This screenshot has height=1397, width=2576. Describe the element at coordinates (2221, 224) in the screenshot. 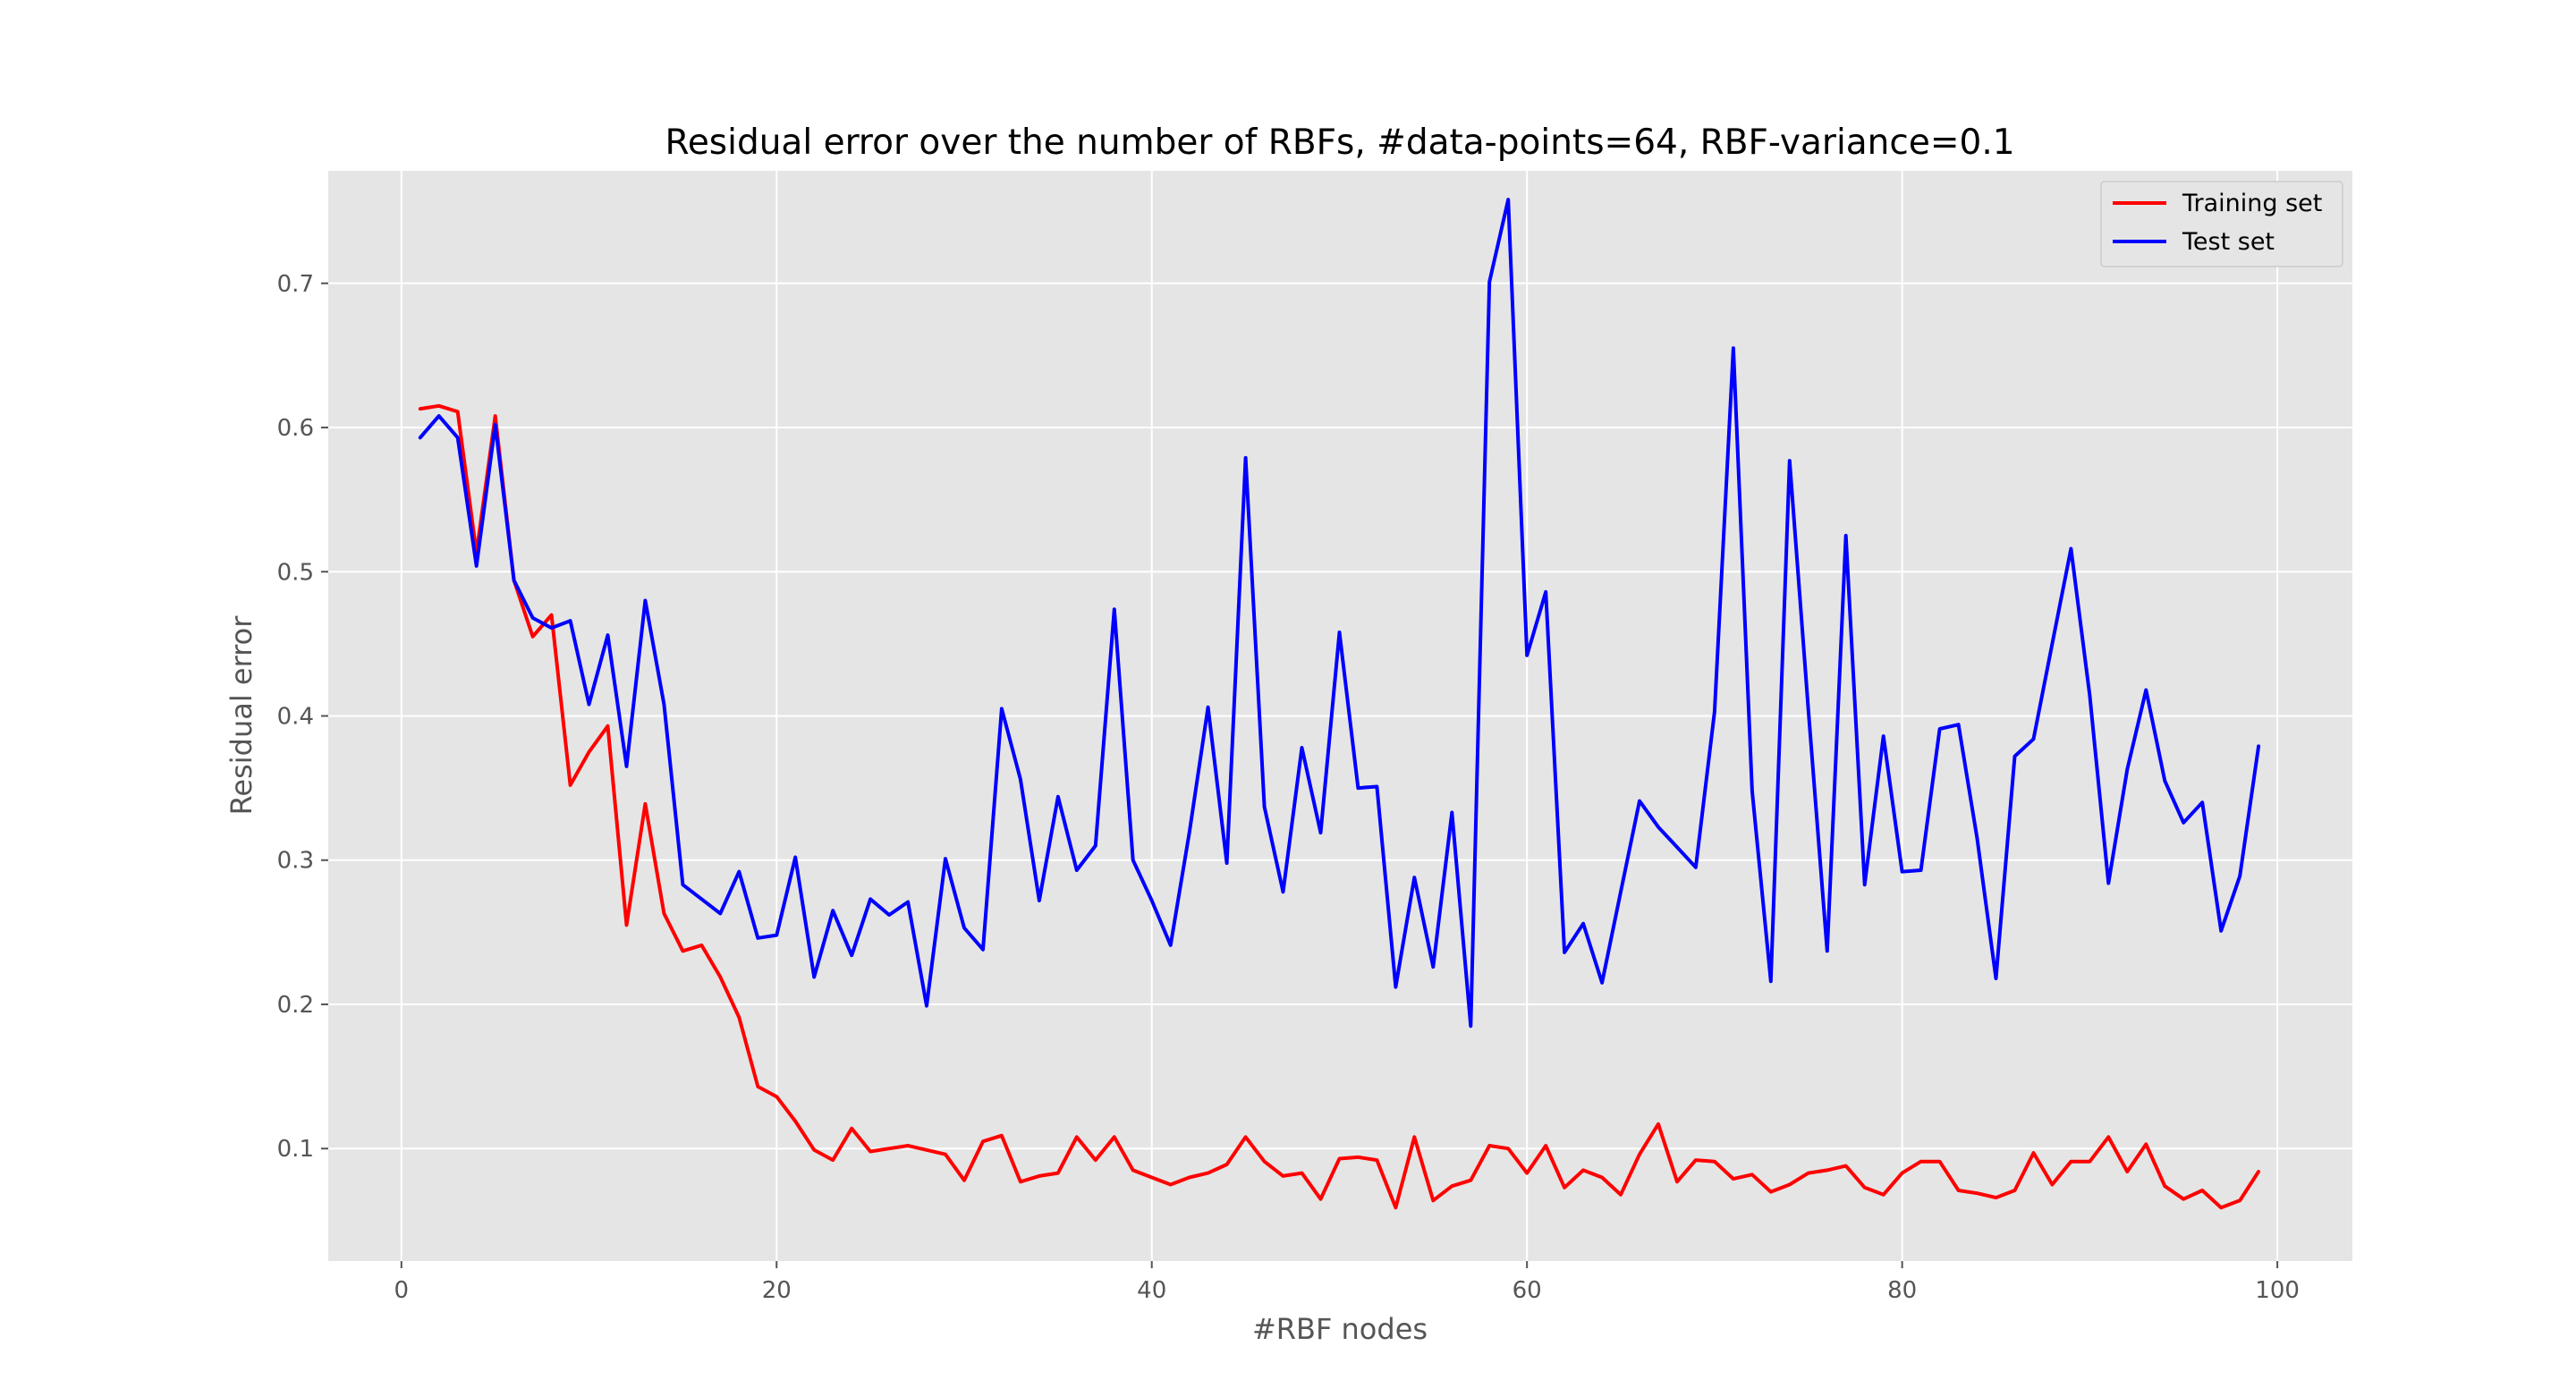

I see `legend: Training set Test set` at that location.